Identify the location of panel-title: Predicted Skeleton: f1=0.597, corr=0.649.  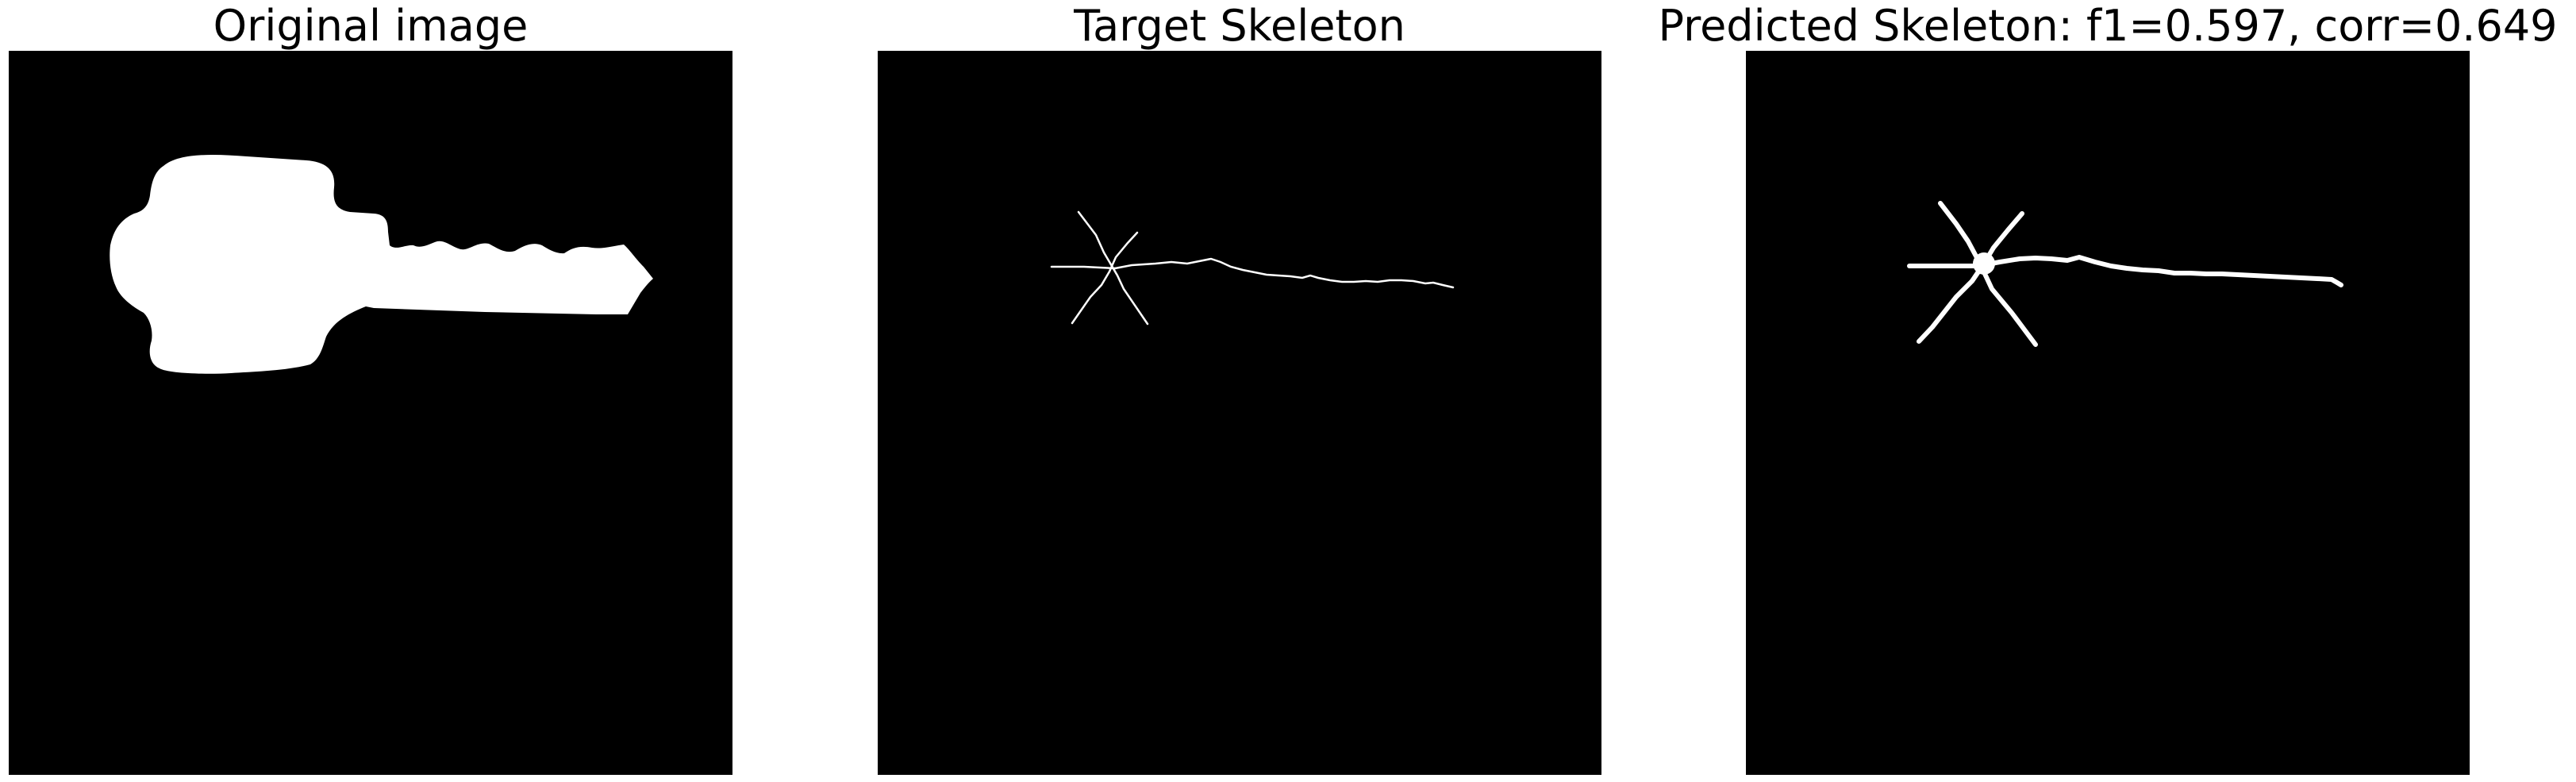
(2108, 26).